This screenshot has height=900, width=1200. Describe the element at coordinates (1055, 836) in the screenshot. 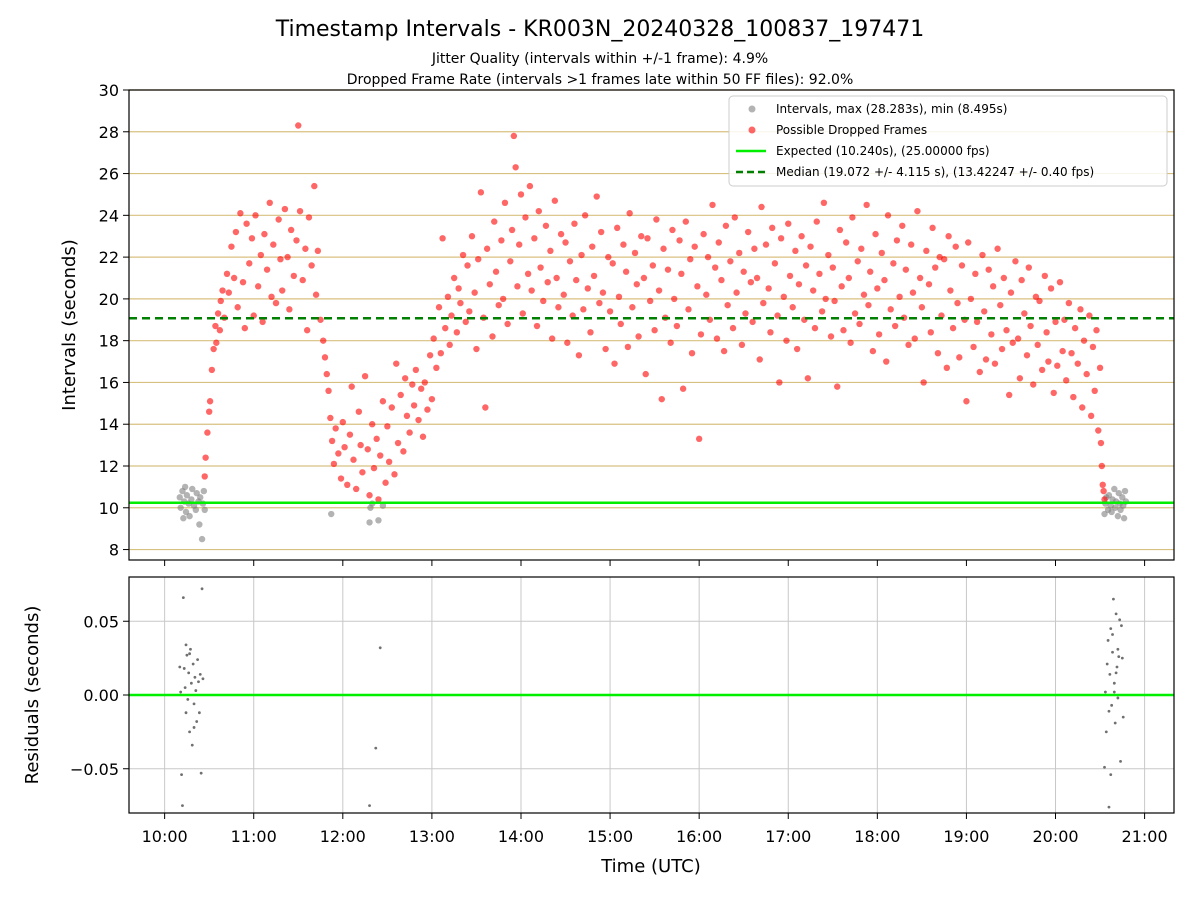

I see `x-tick-label: 20:00` at that location.